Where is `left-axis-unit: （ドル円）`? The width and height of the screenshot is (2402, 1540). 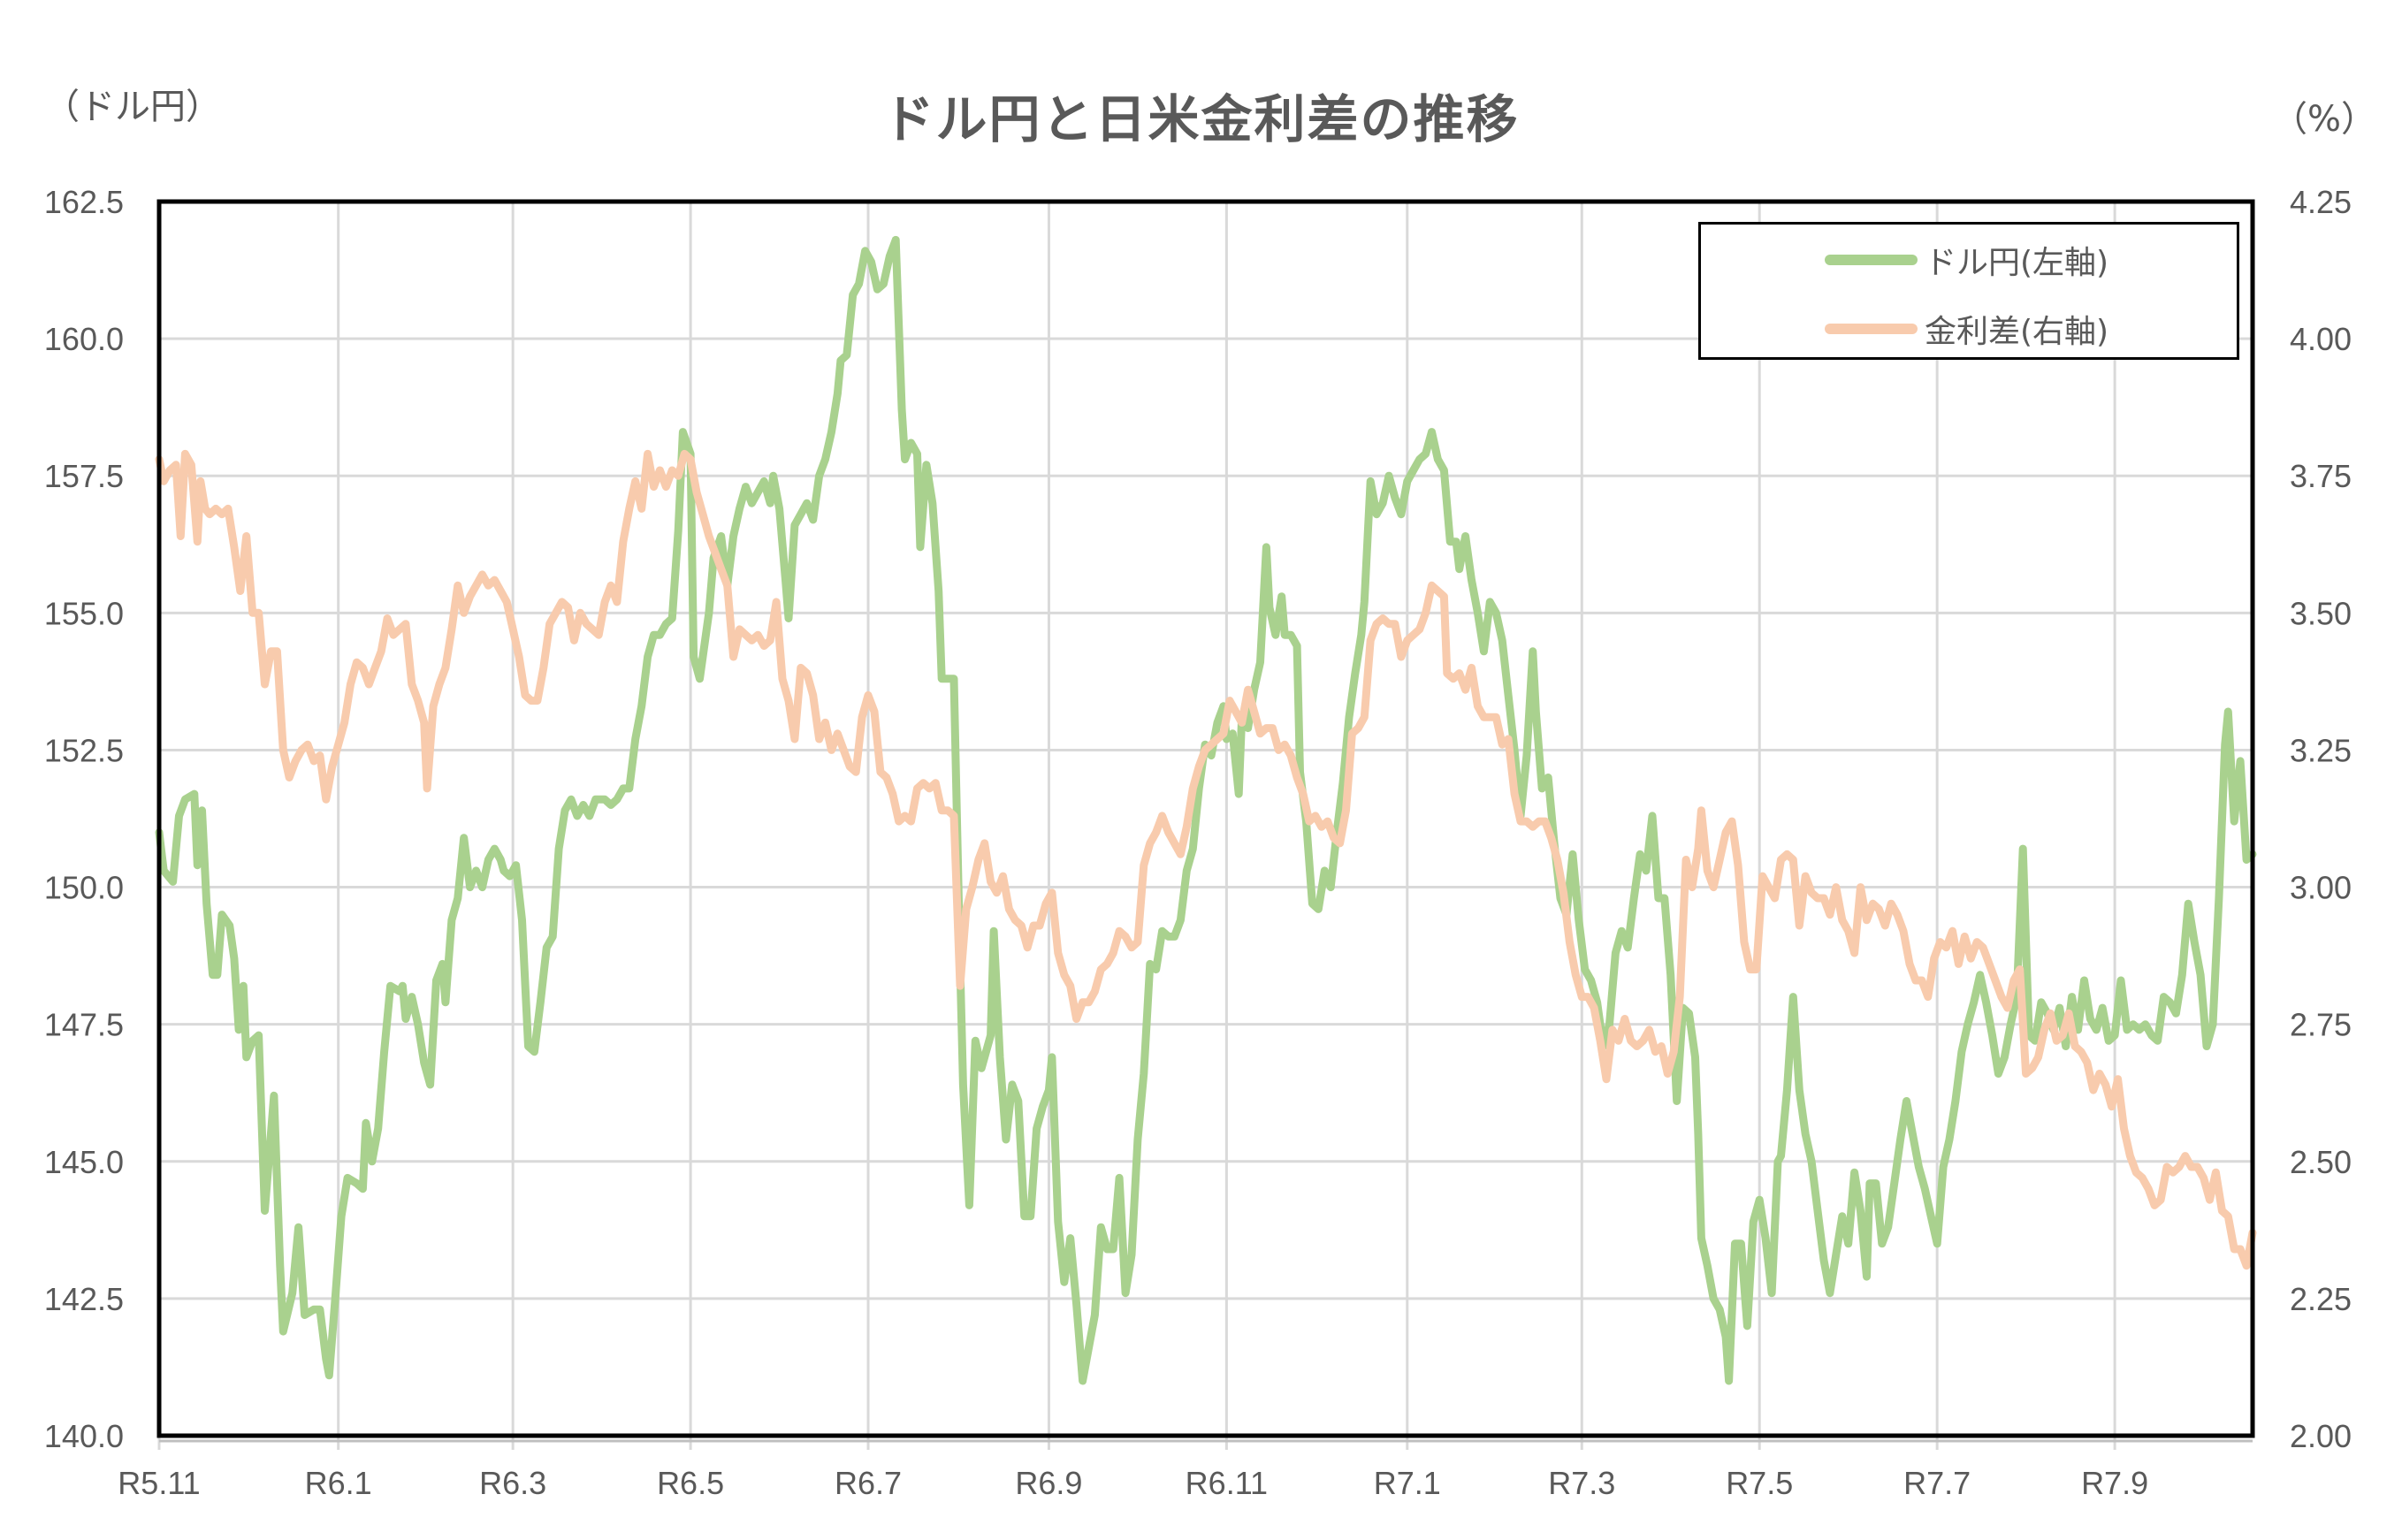 left-axis-unit: （ドル円） is located at coordinates (132, 107).